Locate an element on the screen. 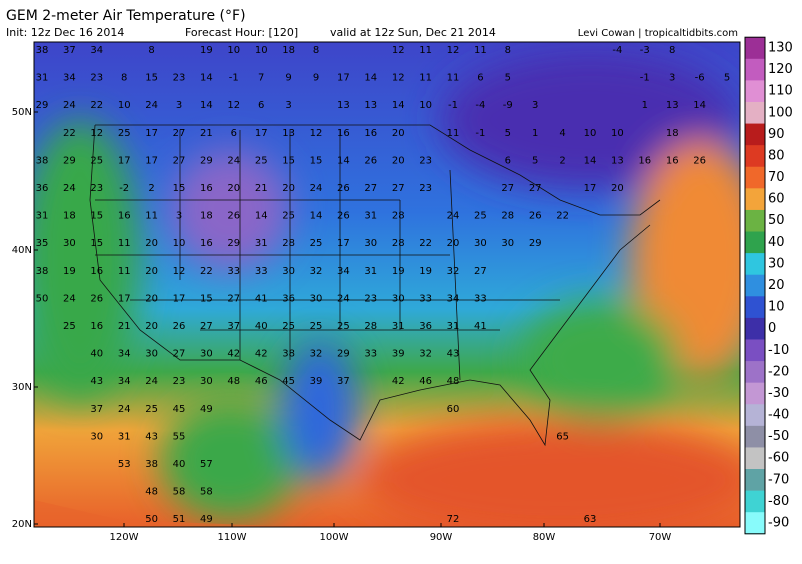 The image size is (802, 564). colorbar-label: 90 is located at coordinates (776, 134).